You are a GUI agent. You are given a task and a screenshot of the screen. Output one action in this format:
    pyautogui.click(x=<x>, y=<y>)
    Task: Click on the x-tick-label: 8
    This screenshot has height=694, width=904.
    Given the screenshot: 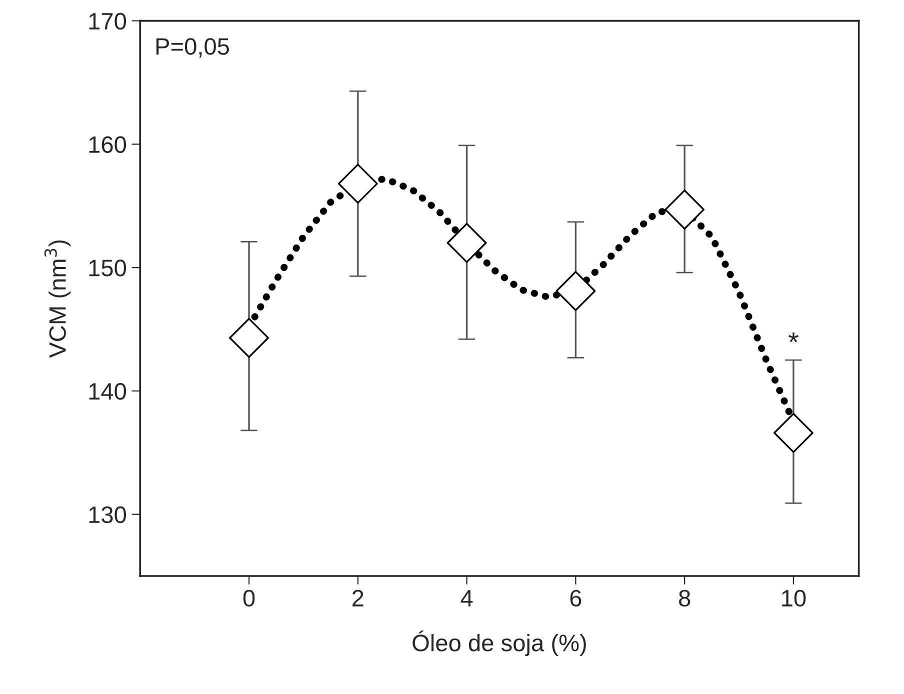 What is the action you would take?
    pyautogui.click(x=684, y=598)
    